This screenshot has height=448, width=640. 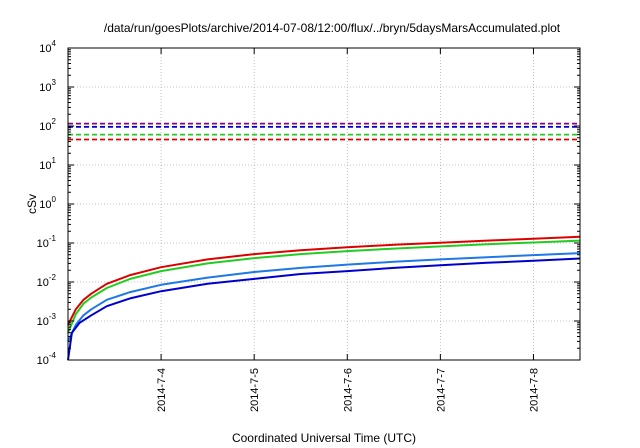 What do you see at coordinates (32, 204) in the screenshot?
I see `y-axis-label: cSv` at bounding box center [32, 204].